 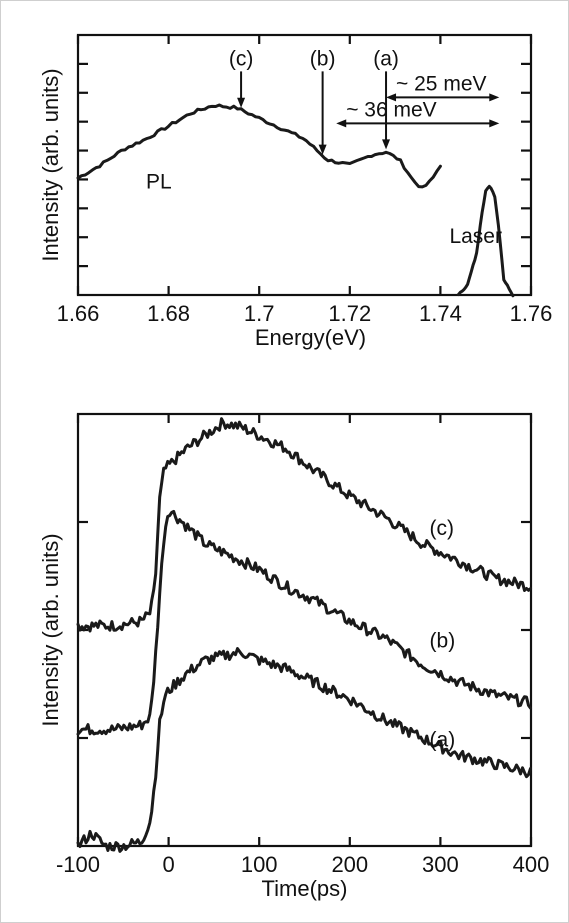 What do you see at coordinates (168, 313) in the screenshot?
I see `energy-chart-x-tick-label: 1.68` at bounding box center [168, 313].